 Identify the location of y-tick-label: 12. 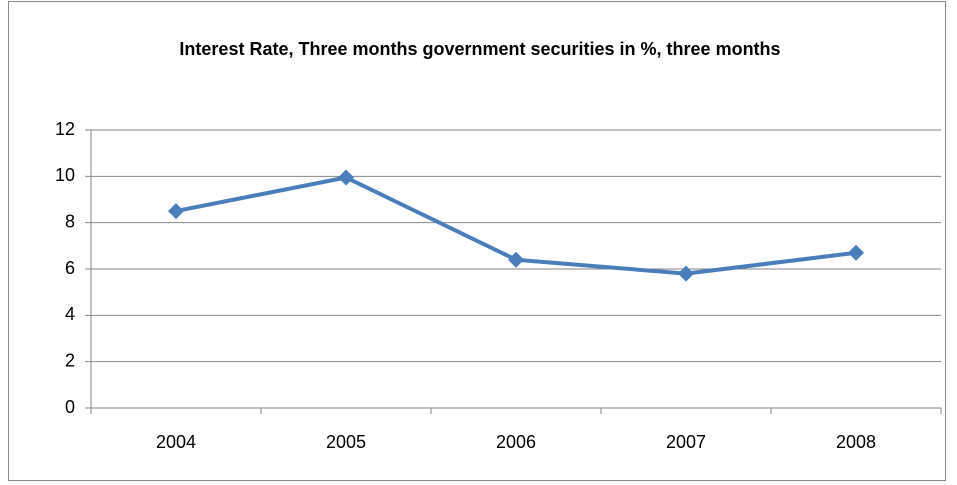
(65, 129).